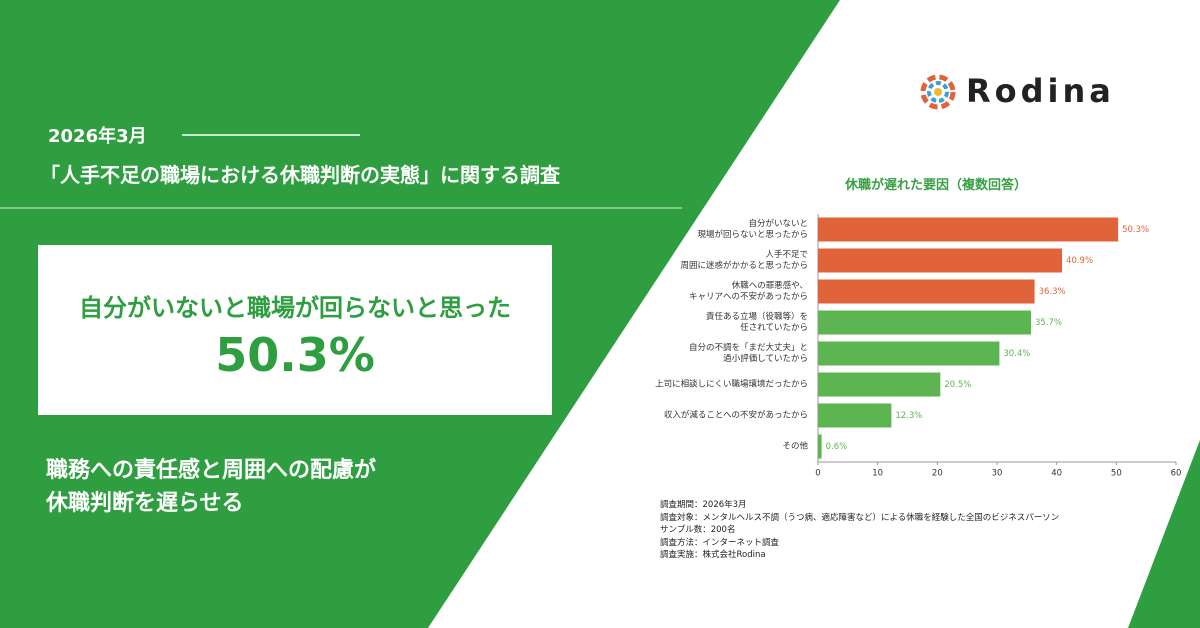  I want to click on highlight-box, so click(295, 330).